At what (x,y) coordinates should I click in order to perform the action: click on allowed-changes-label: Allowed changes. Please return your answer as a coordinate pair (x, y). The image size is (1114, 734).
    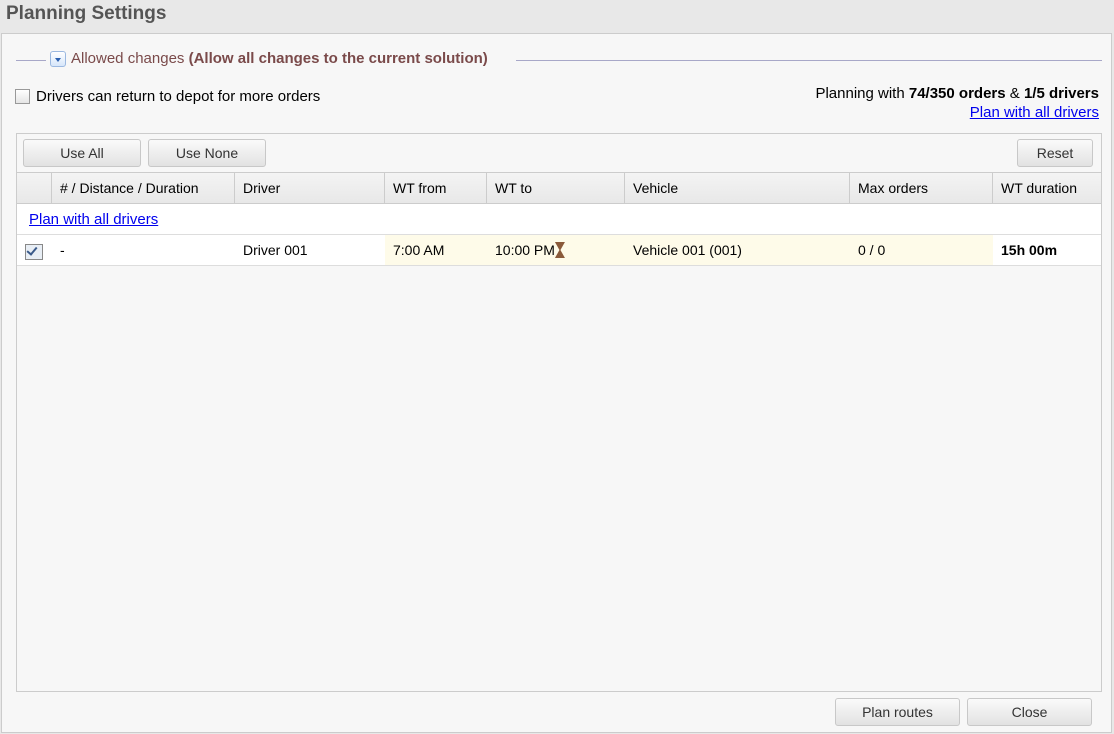
    Looking at the image, I should click on (128, 58).